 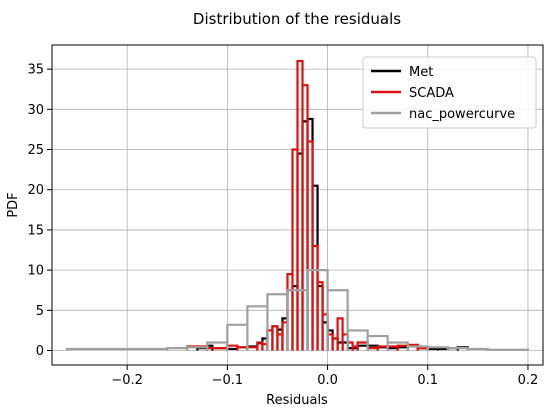 What do you see at coordinates (40, 351) in the screenshot?
I see `y-tick-label: 0` at bounding box center [40, 351].